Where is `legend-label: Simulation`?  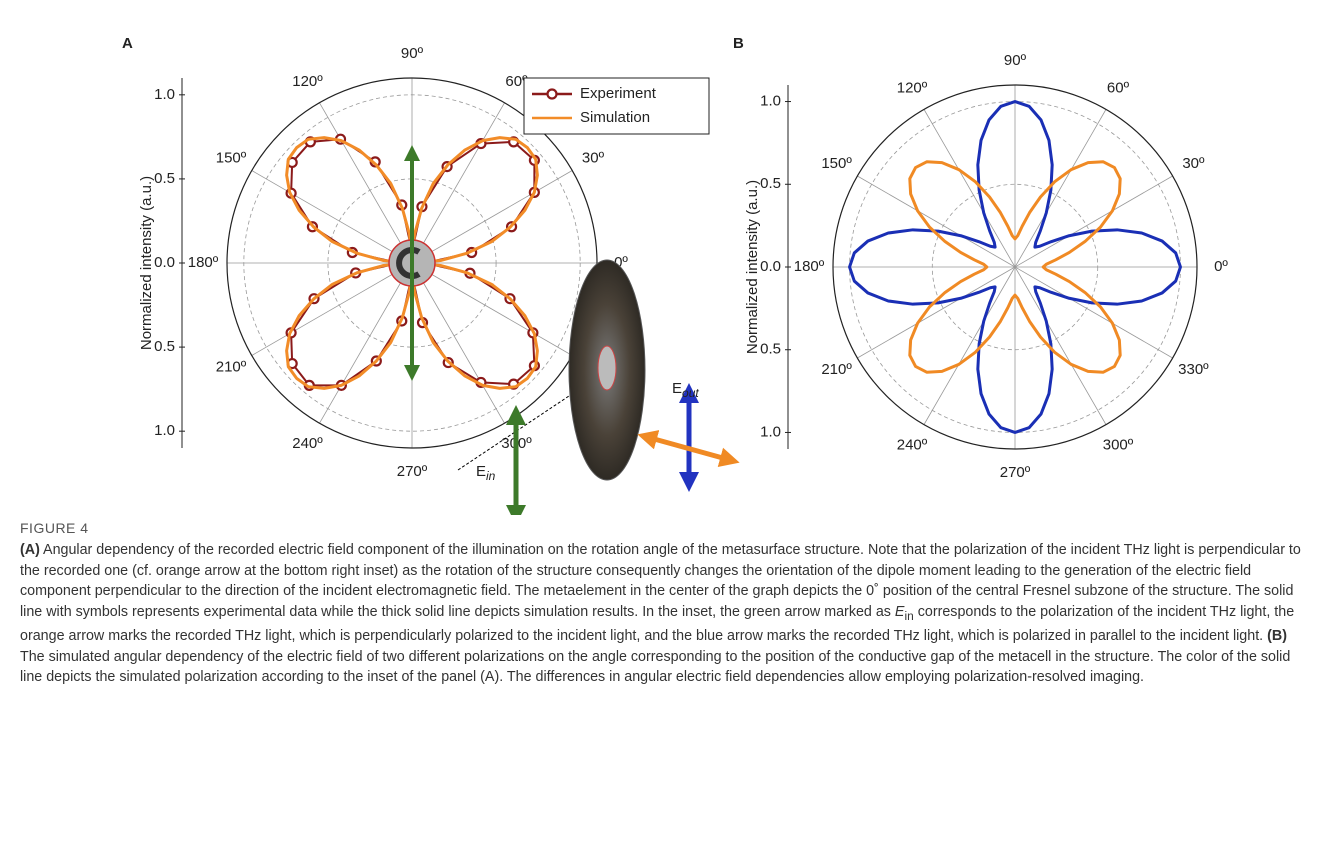 legend-label: Simulation is located at coordinates (615, 117).